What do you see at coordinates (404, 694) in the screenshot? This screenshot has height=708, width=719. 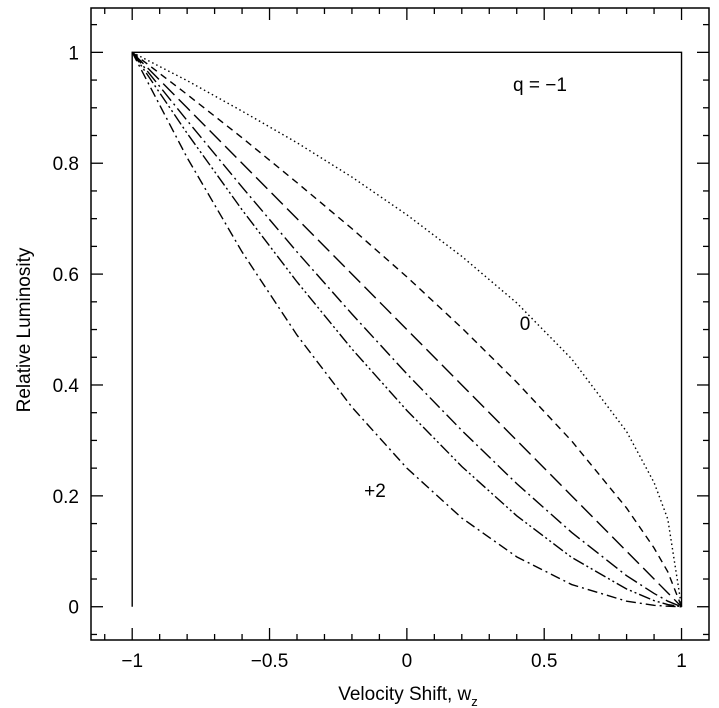 I see `x-axis-label-main: Velocity Shift, w` at bounding box center [404, 694].